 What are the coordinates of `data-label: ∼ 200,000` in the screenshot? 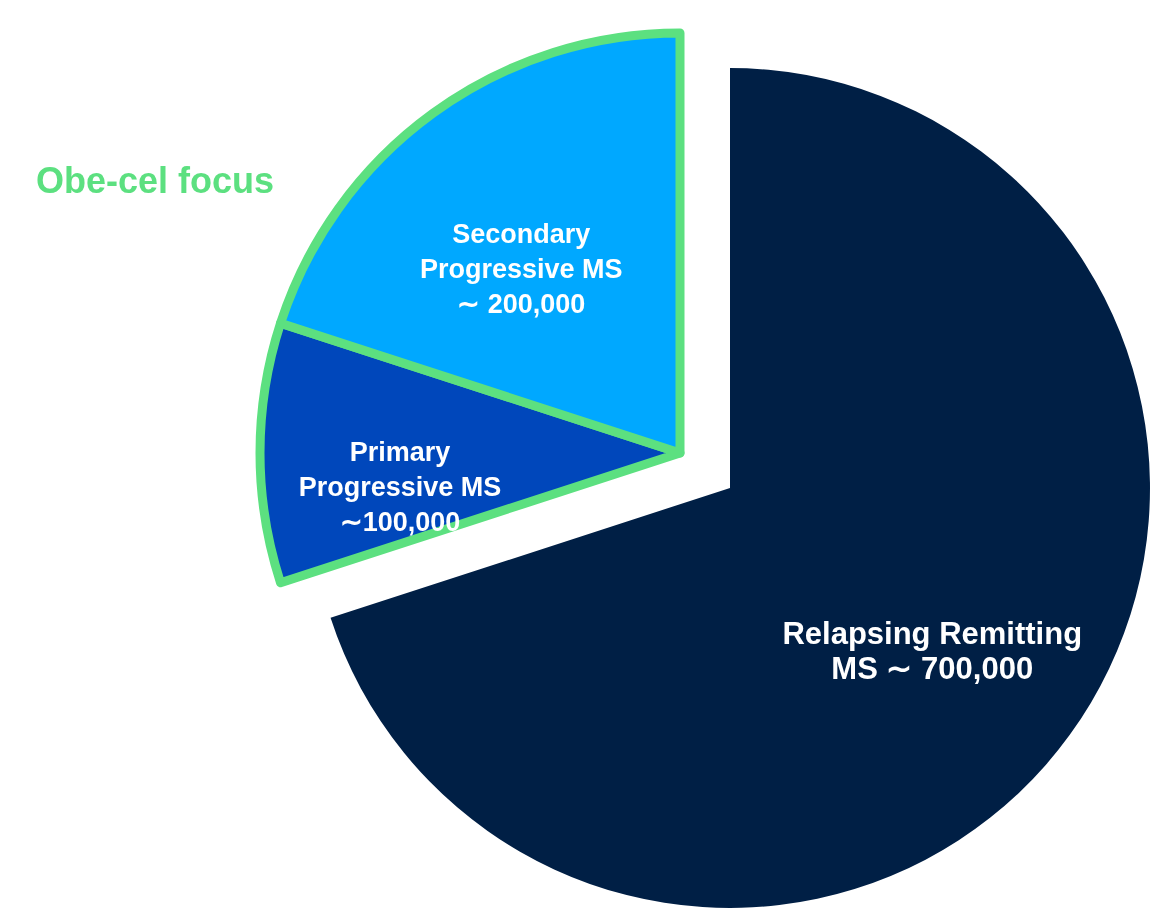 It's located at (521, 303).